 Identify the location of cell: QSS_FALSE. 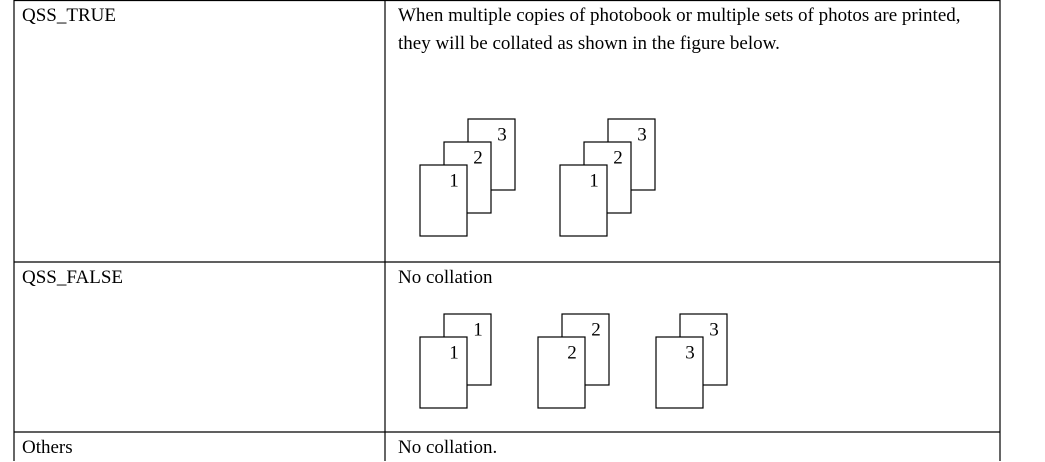
(73, 277).